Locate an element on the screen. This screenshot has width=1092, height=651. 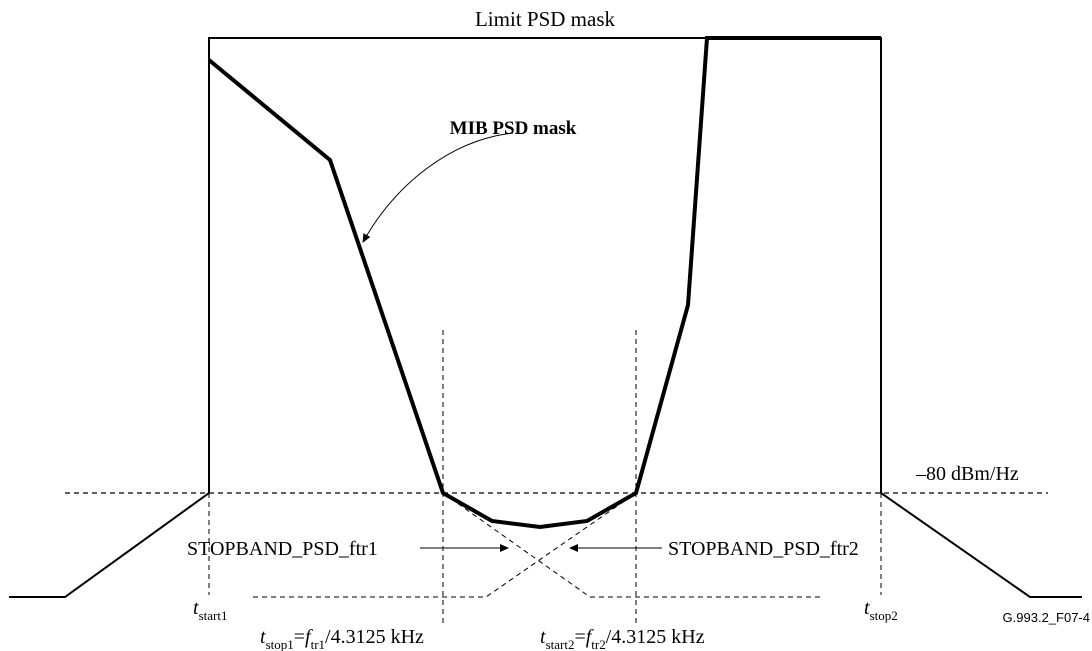
stopband-ftr1-label: STOPBAND_PSD_ftr1 is located at coordinates (282, 549).